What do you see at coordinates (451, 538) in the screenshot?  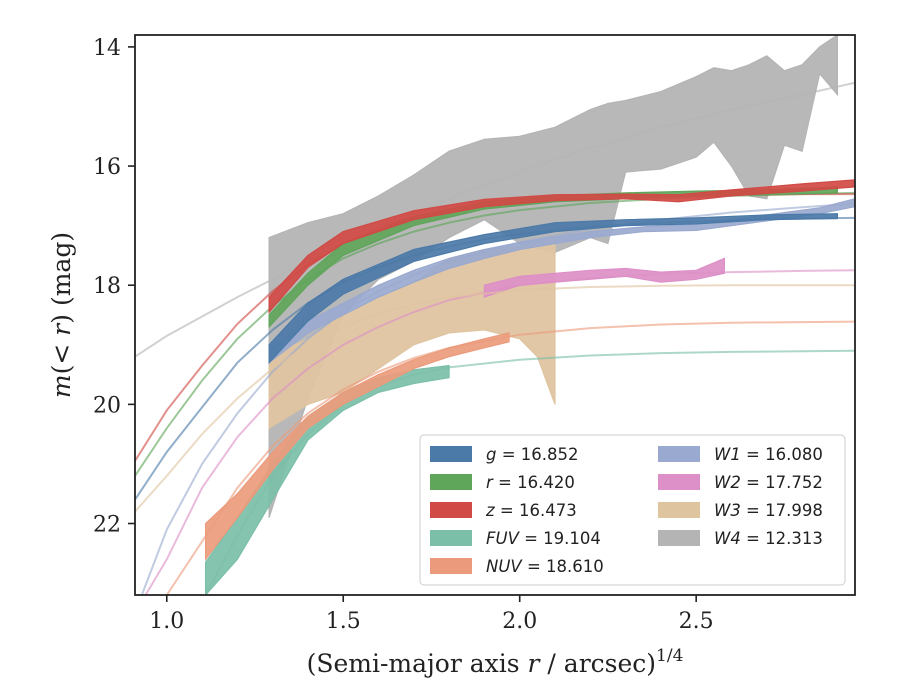 I see `legend-swatch-fuv` at bounding box center [451, 538].